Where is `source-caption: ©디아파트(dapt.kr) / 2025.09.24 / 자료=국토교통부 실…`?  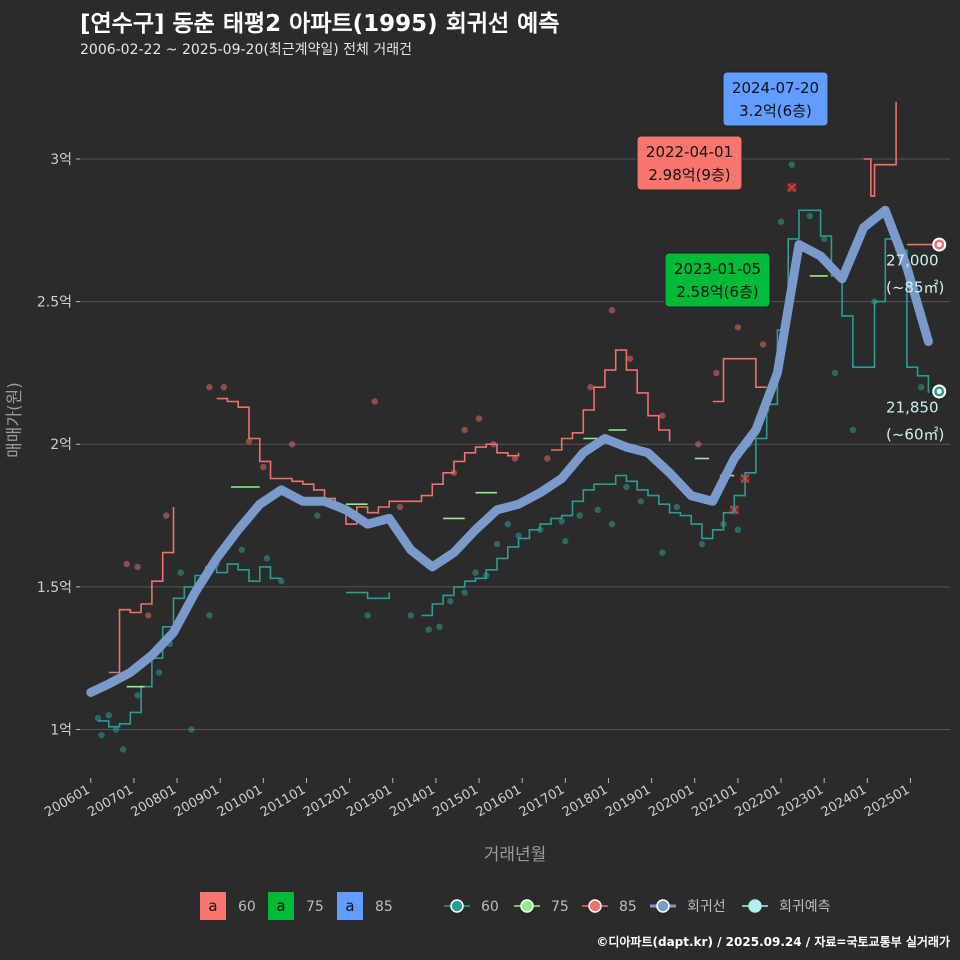 source-caption: ©디아파트(dapt.kr) / 2025.09.24 / 자료=국토교통부 실… is located at coordinates (773, 942).